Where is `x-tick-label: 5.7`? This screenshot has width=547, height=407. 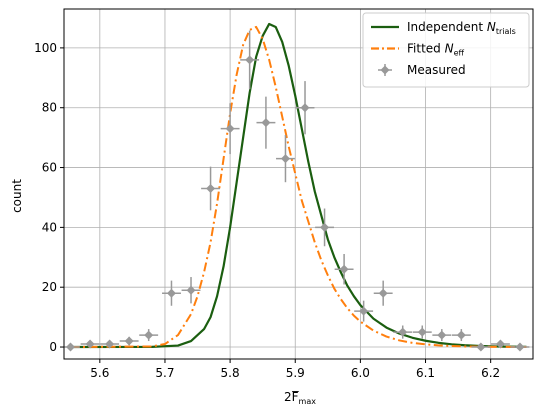
x-tick-label: 5.7 is located at coordinates (164, 373).